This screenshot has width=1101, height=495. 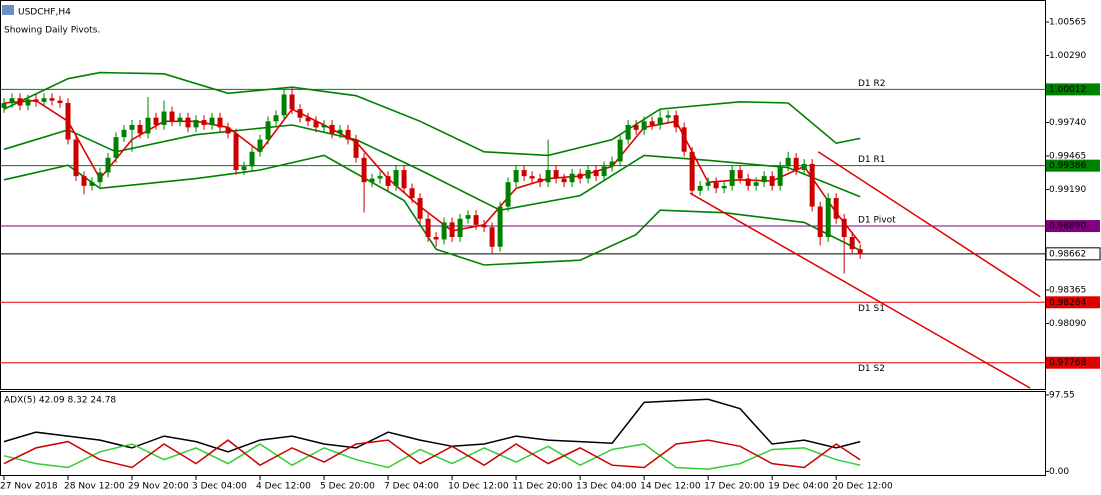 I want to click on pivot-name: D1 R1, so click(x=872, y=160).